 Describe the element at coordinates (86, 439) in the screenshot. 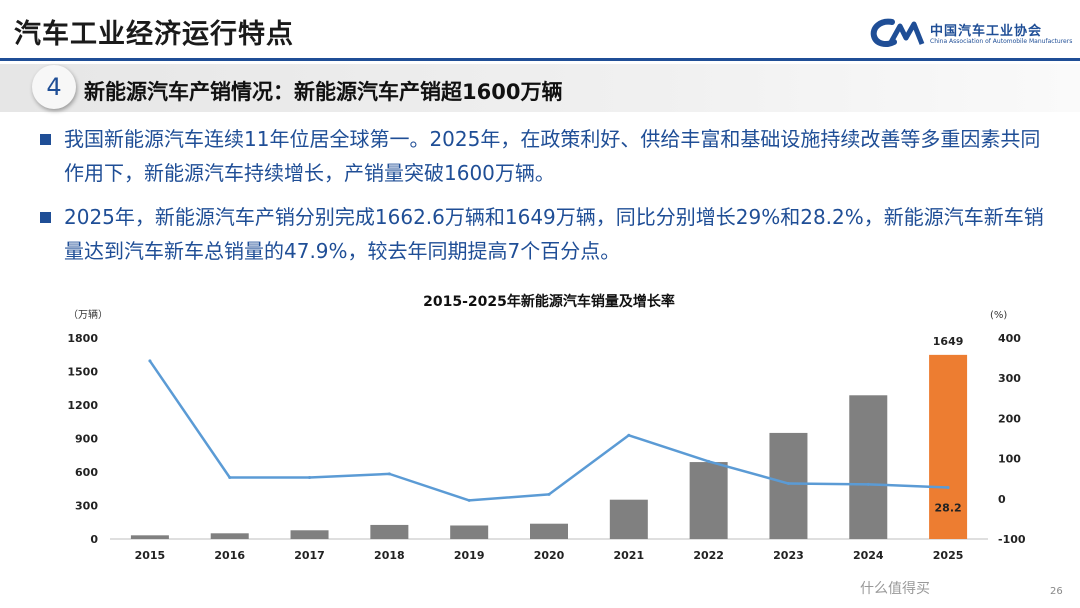

I see `y-tick-label: 900` at that location.